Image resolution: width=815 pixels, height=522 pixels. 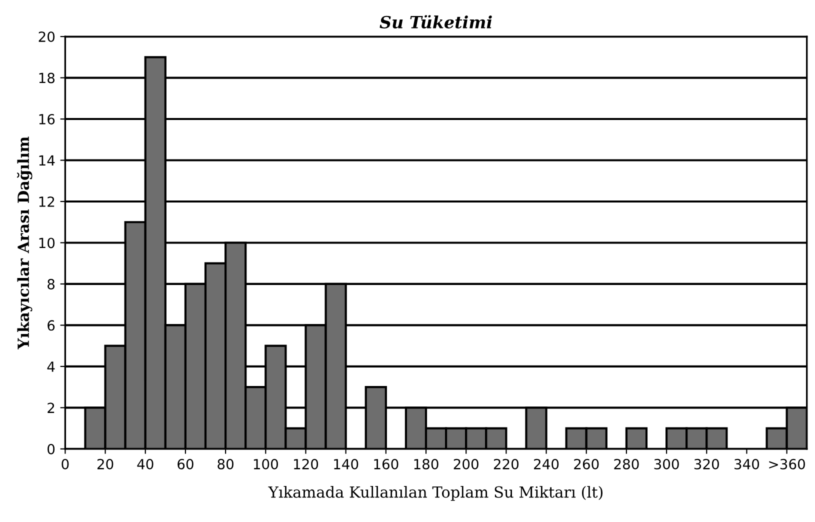 I want to click on y-tick-label: 12, so click(x=46, y=201).